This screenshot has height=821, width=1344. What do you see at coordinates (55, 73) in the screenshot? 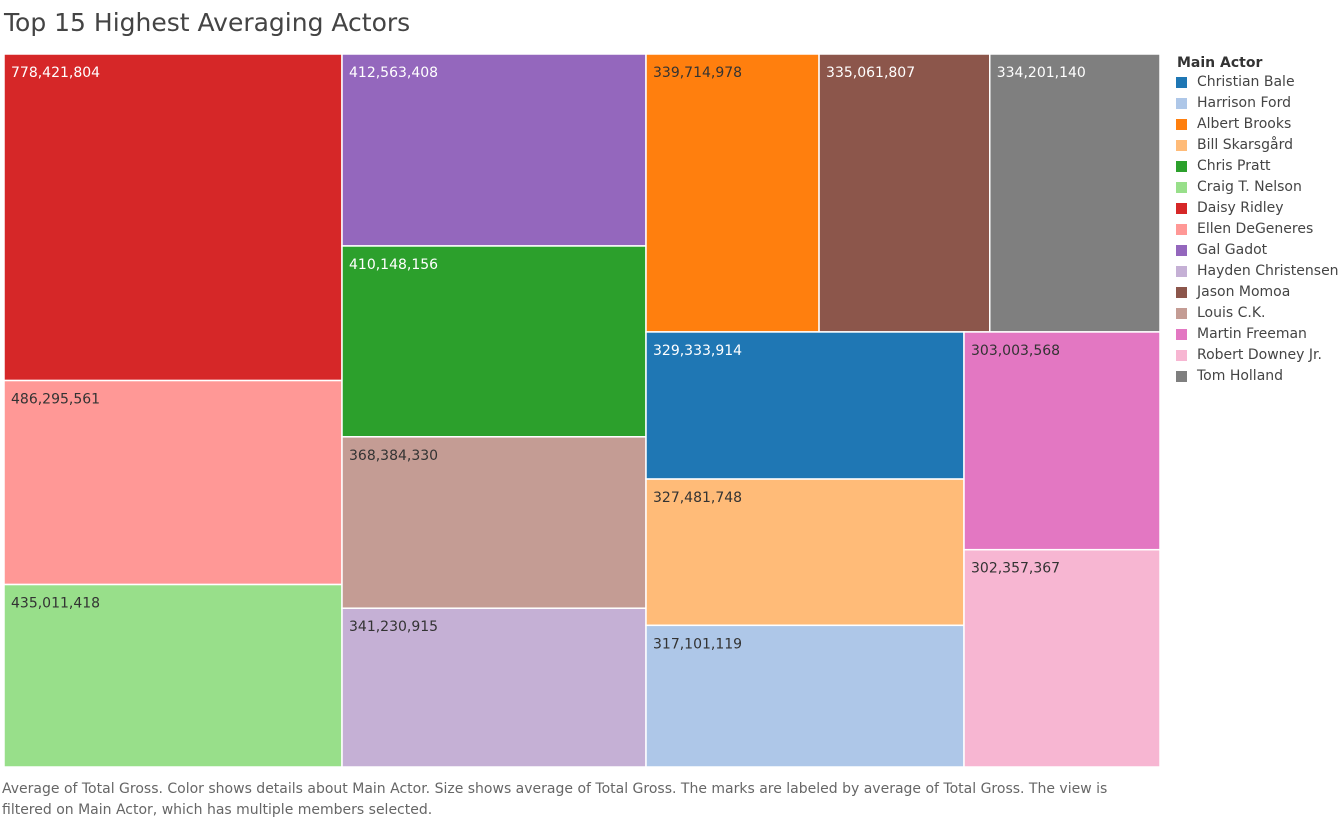
I see `treemap-label-daisy-ridley: 778,421,804` at bounding box center [55, 73].